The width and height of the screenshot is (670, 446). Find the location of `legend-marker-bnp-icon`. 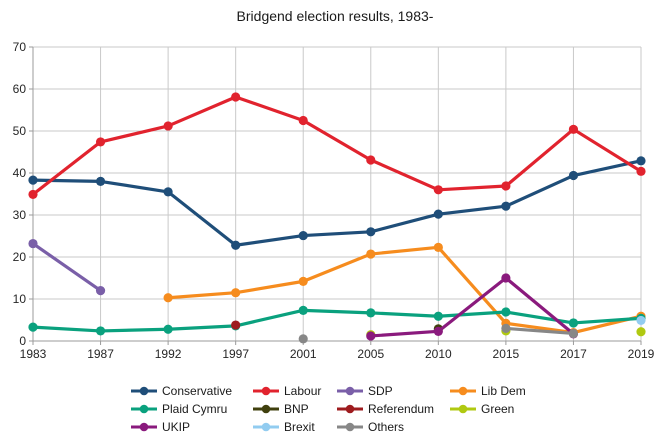

legend-marker-bnp-icon is located at coordinates (266, 409).